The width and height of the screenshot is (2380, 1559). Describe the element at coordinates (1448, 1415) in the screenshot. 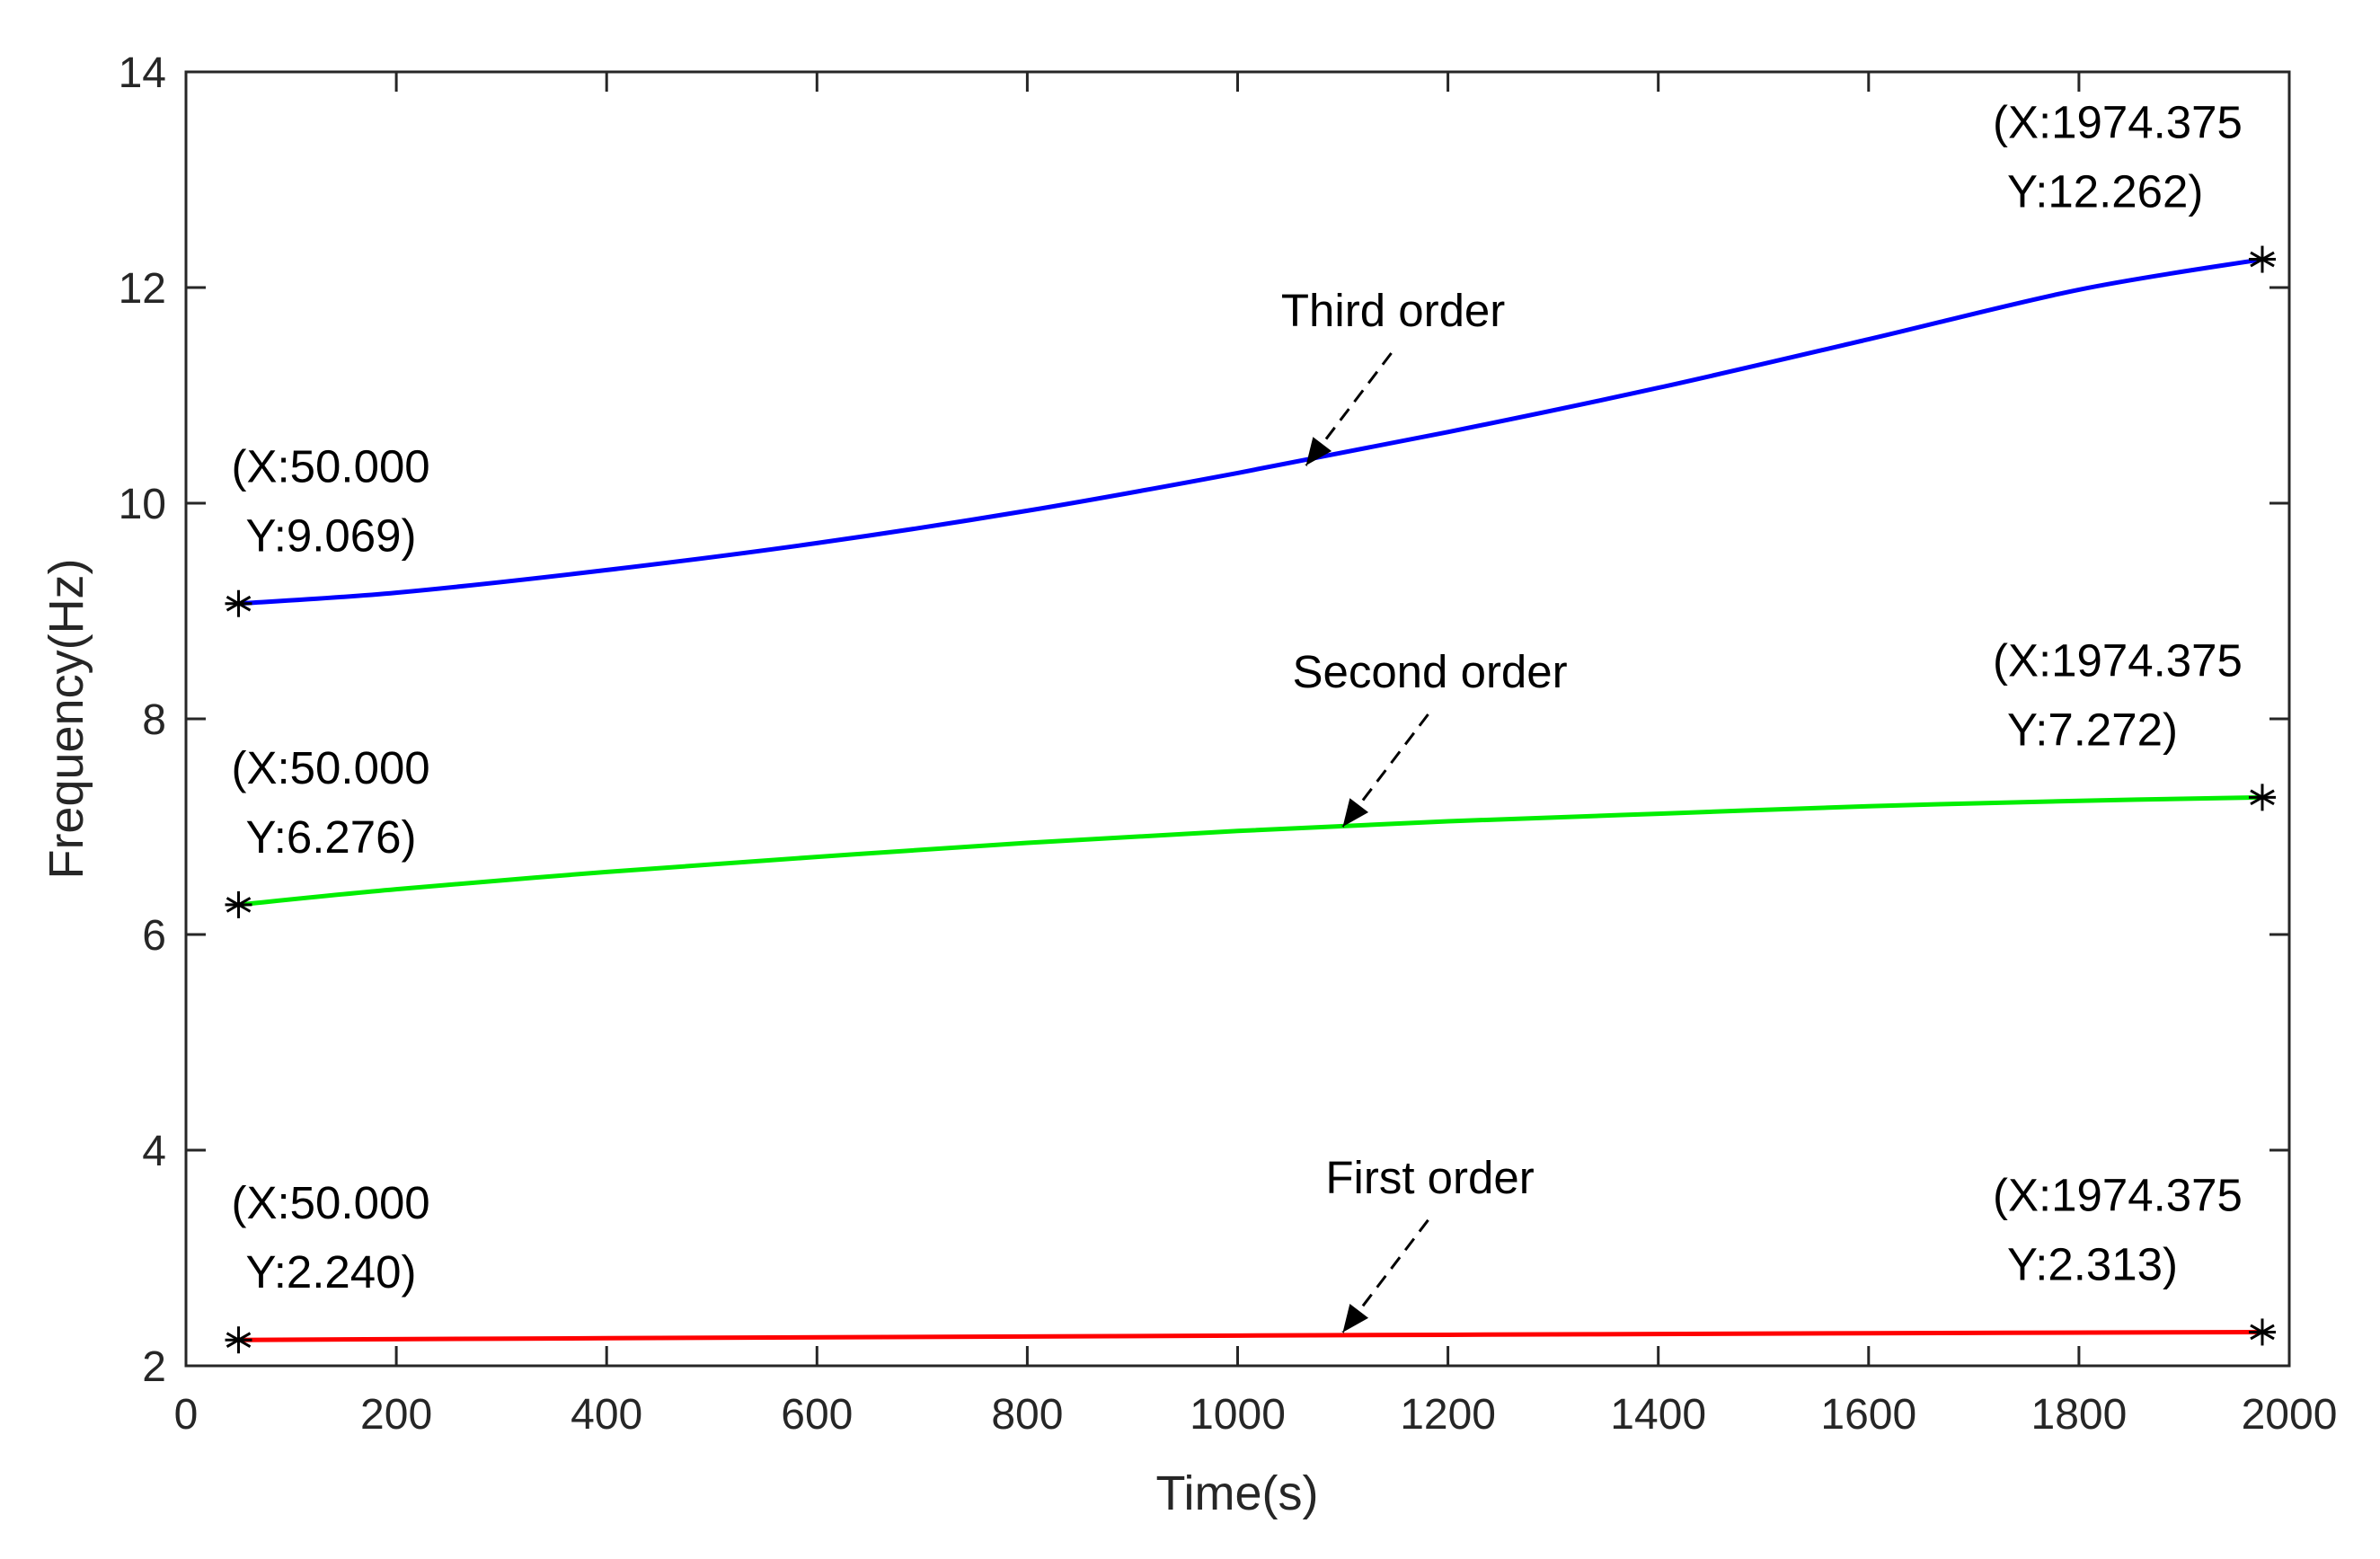

I see `x-tick-label: 1200` at that location.